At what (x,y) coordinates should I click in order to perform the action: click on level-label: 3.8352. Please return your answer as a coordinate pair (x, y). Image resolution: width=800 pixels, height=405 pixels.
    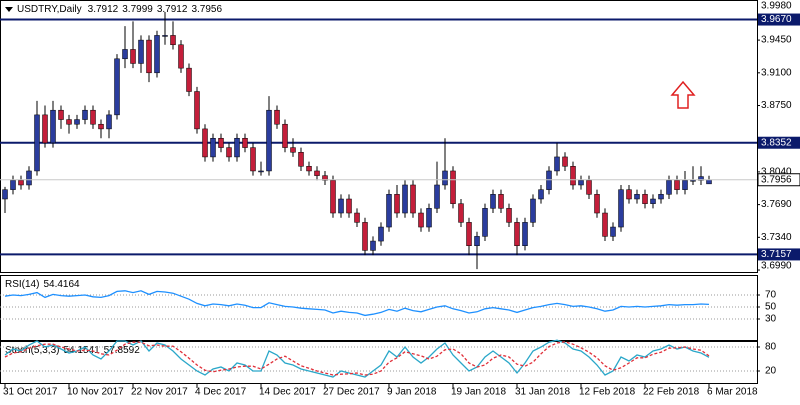
    Looking at the image, I should click on (776, 142).